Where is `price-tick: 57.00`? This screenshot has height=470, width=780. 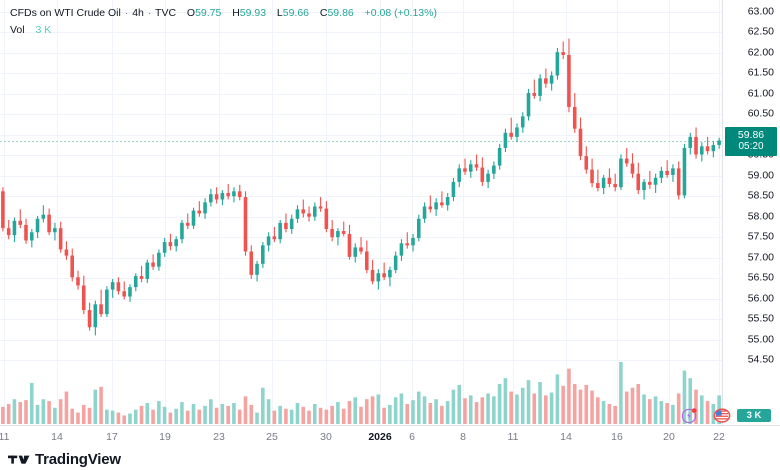
price-tick: 57.00 is located at coordinates (760, 257).